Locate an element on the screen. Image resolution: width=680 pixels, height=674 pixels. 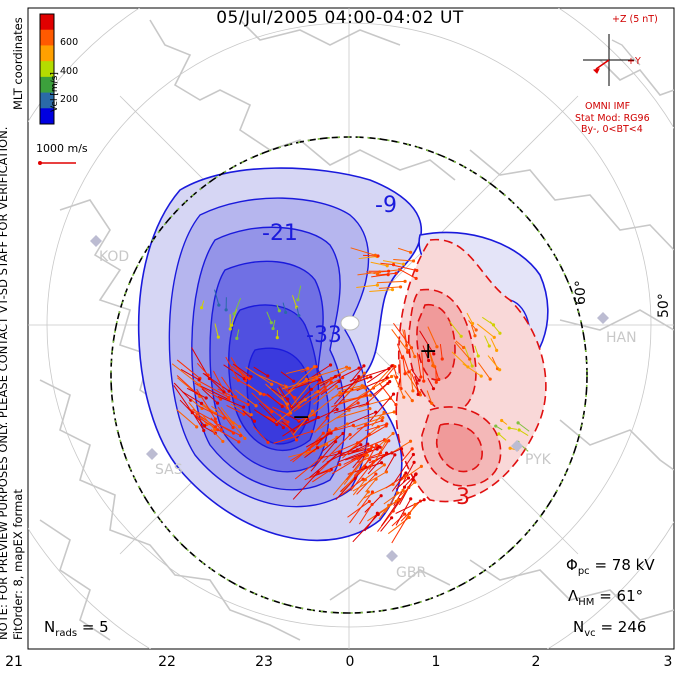
colorbar-title: Vel [m/s] is located at coordinates (55, 92).